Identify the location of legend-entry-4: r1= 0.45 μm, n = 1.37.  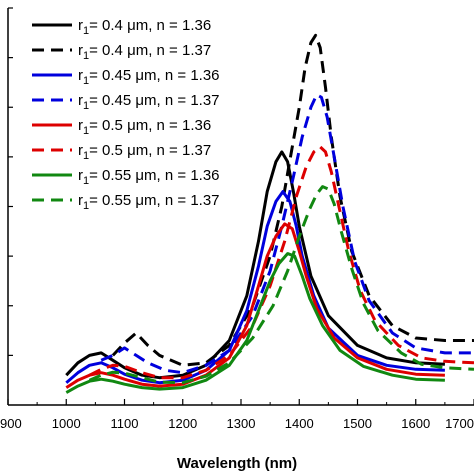
(149, 102).